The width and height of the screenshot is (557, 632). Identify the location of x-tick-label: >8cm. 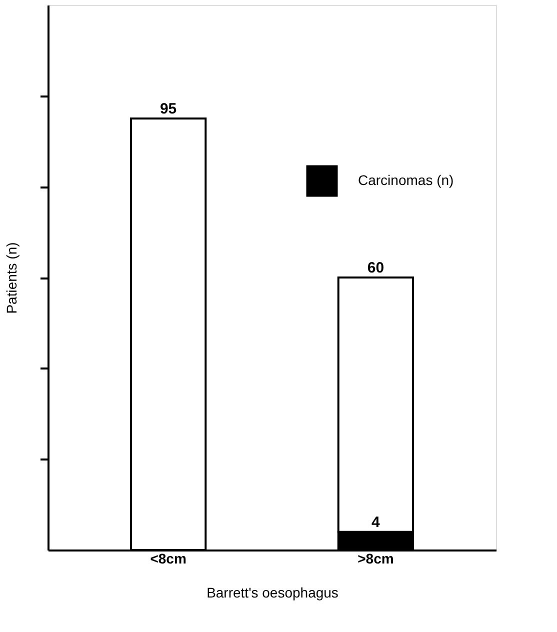
(376, 558).